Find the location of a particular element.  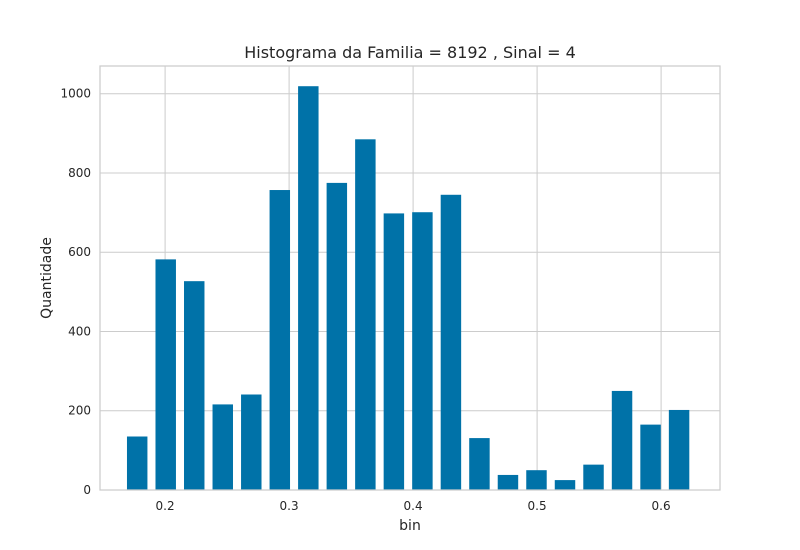

x-tick-labels: 0.2 0.3 0.4 0.5 0.6 is located at coordinates (413, 506).